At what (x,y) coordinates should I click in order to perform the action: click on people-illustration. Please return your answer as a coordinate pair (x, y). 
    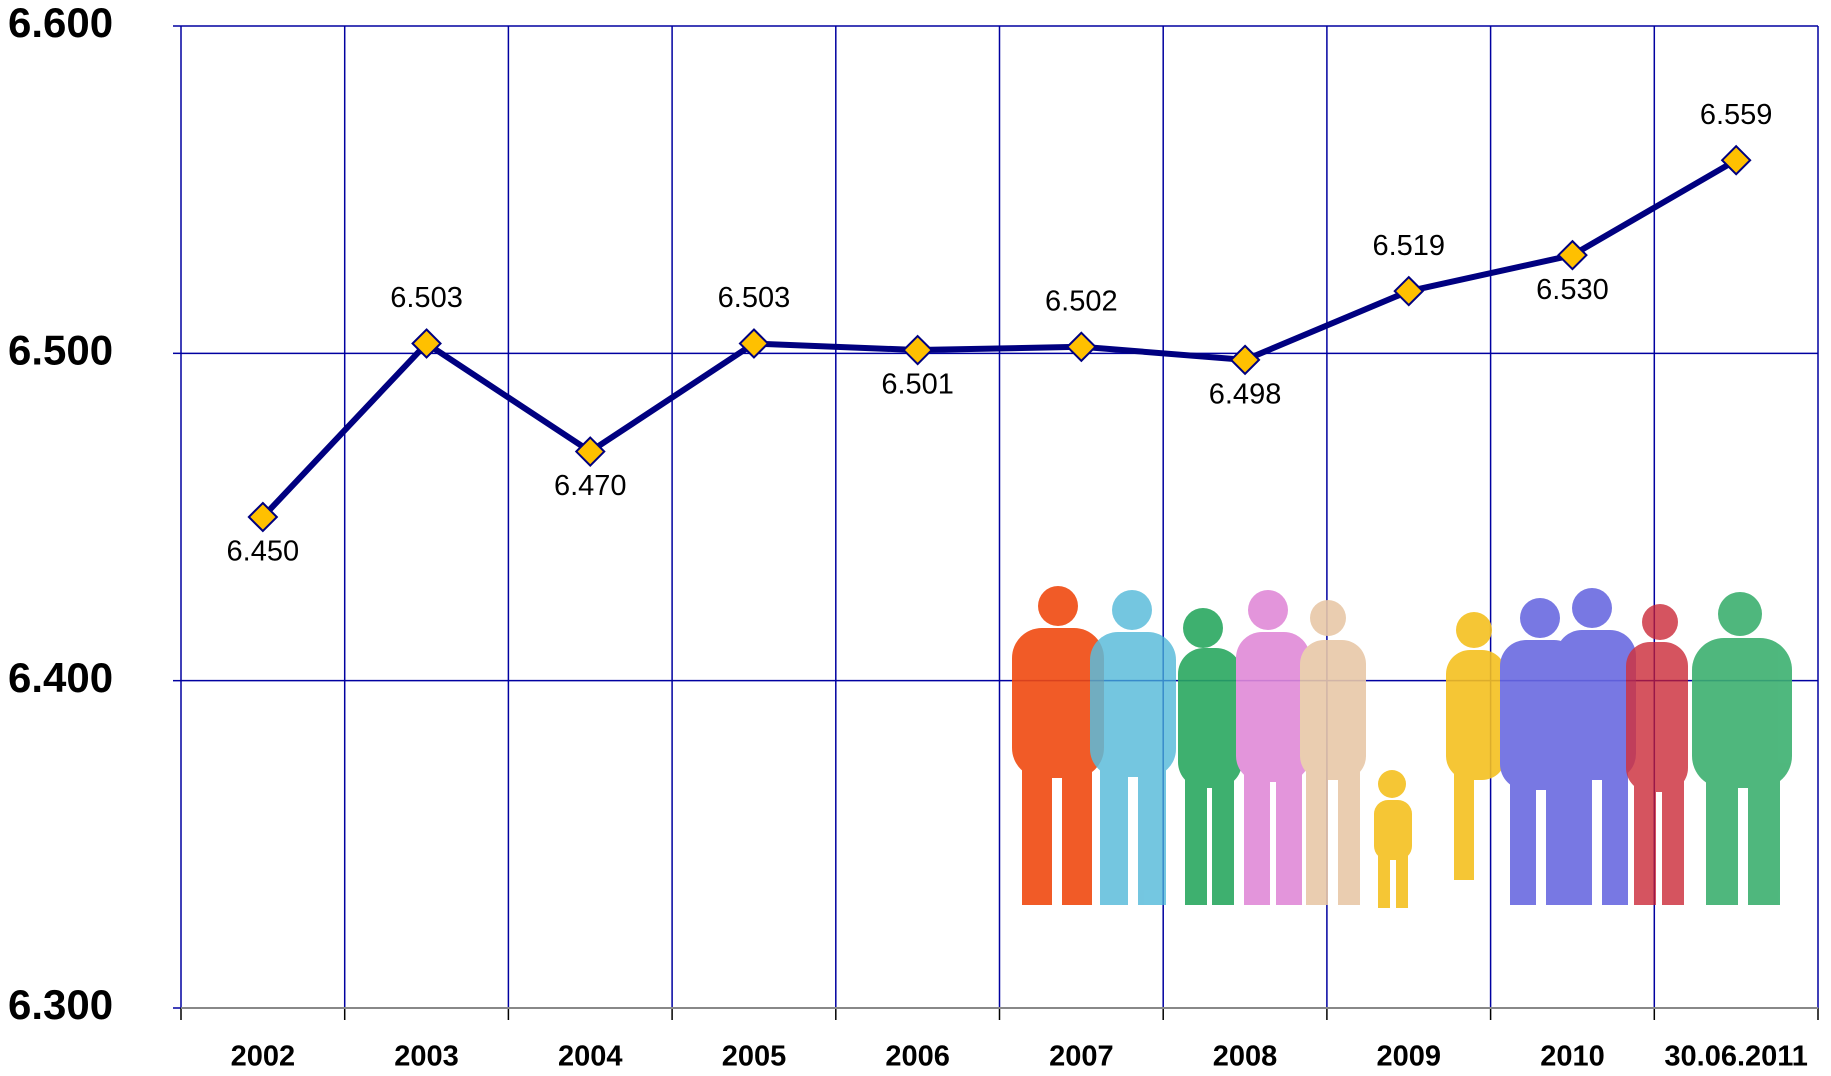
    Looking at the image, I should click on (1402, 747).